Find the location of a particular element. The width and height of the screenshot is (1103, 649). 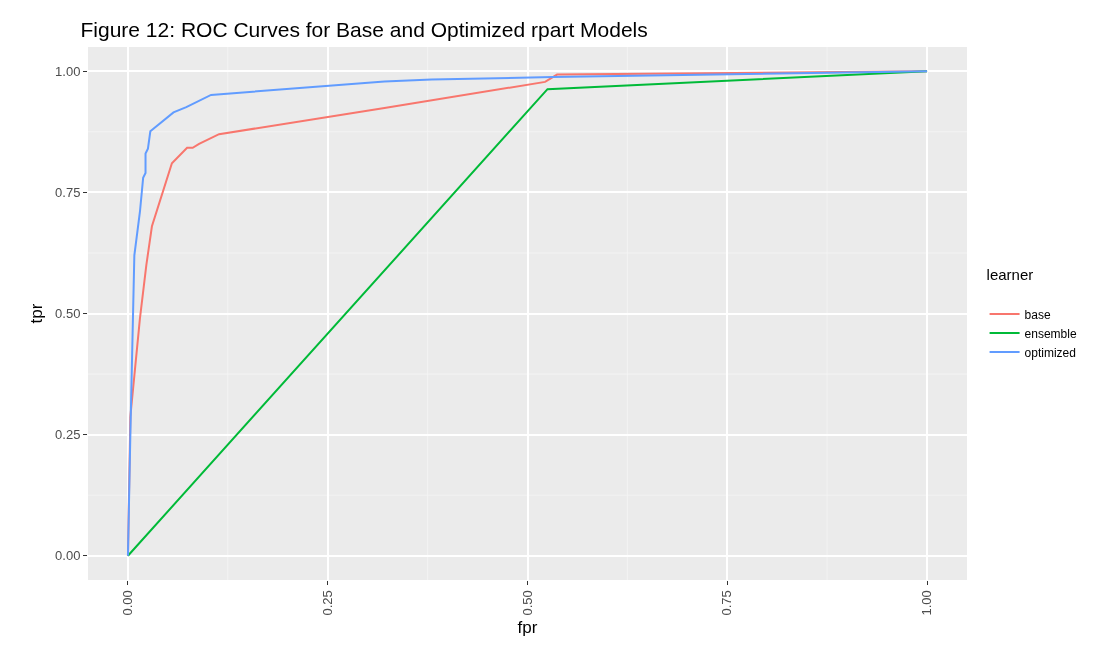

y-tick-label: 0.25 is located at coordinates (68, 435).